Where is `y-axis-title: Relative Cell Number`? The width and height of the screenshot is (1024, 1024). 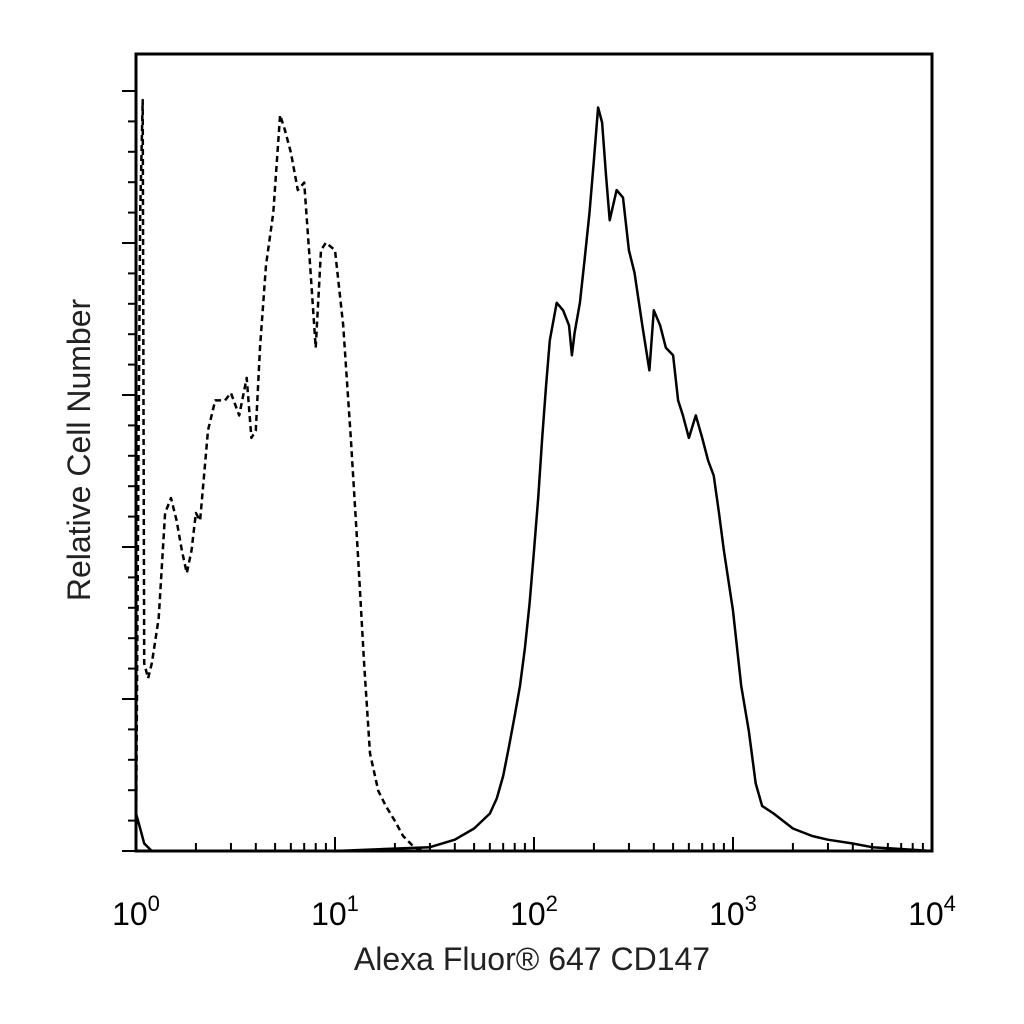
y-axis-title: Relative Cell Number is located at coordinates (79, 449).